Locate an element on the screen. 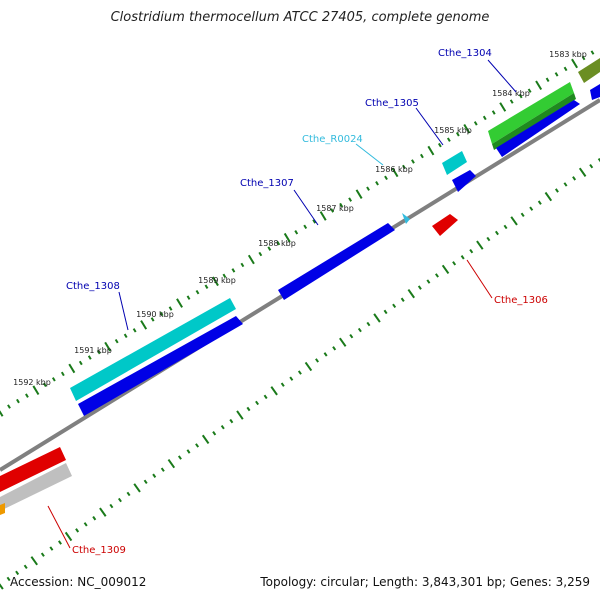 This screenshot has height=600, width=600. scale-label: 1592 kbp is located at coordinates (32, 382).